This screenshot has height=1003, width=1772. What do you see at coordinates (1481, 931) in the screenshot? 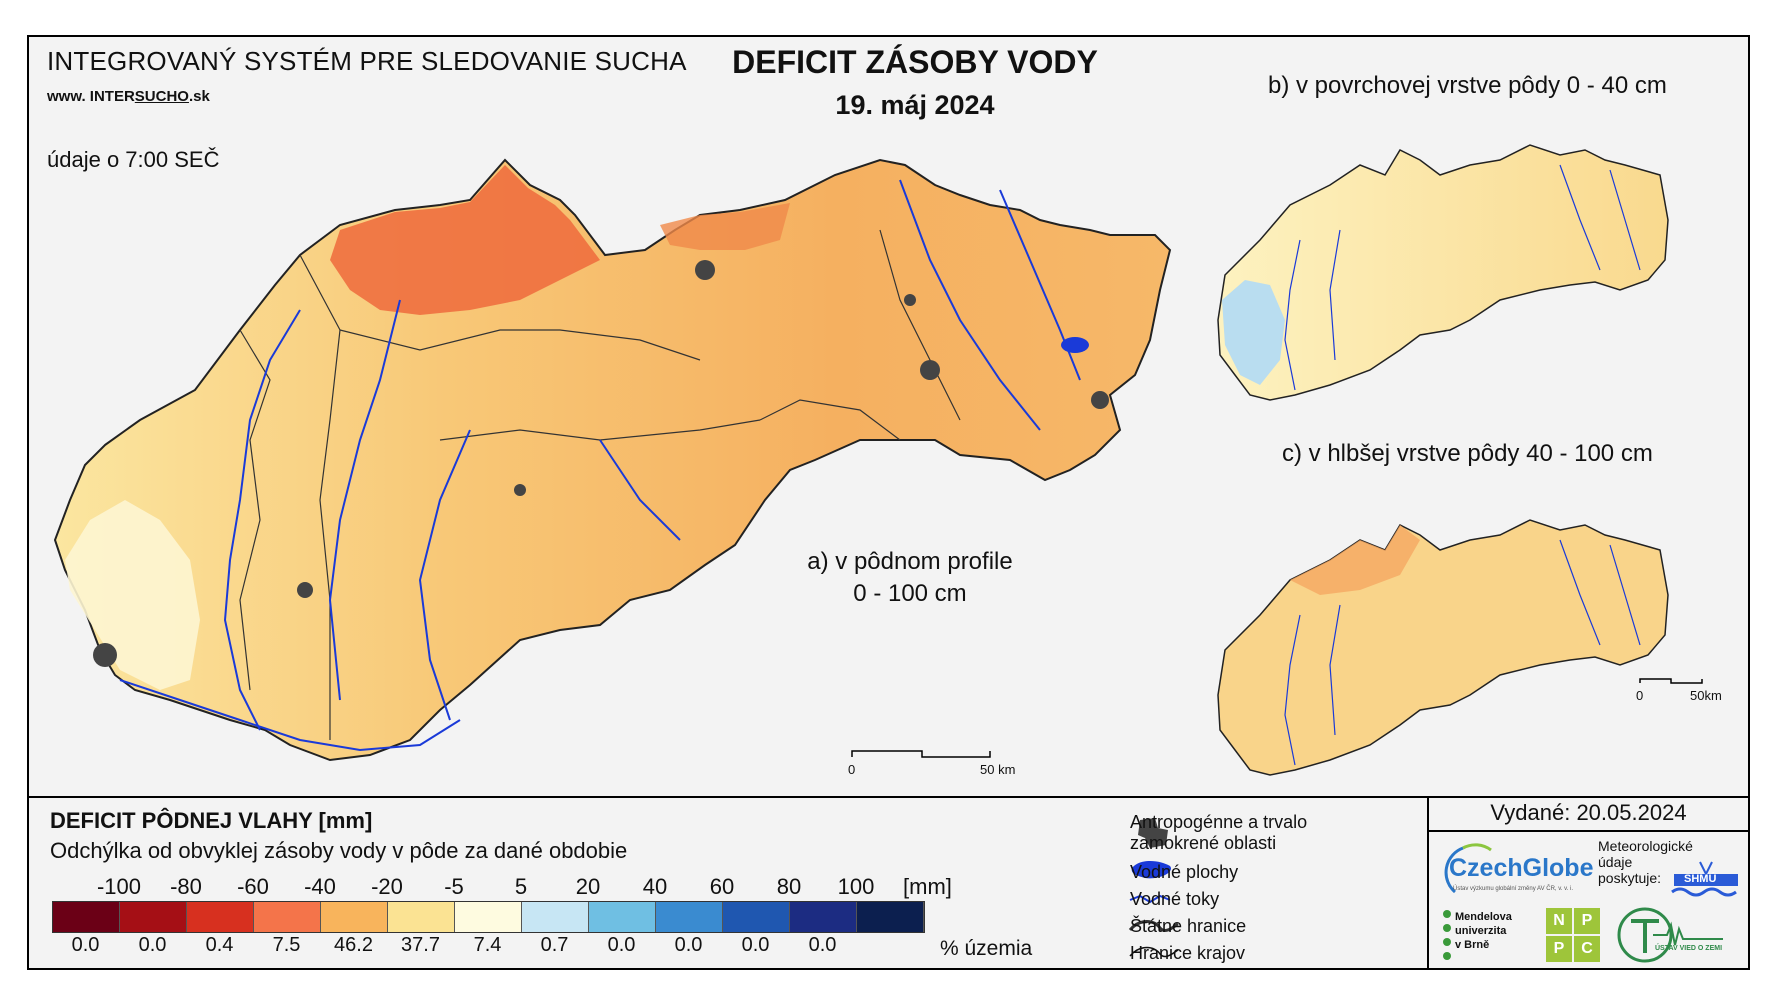
I see `mendel-line2: univerzita` at bounding box center [1481, 931].